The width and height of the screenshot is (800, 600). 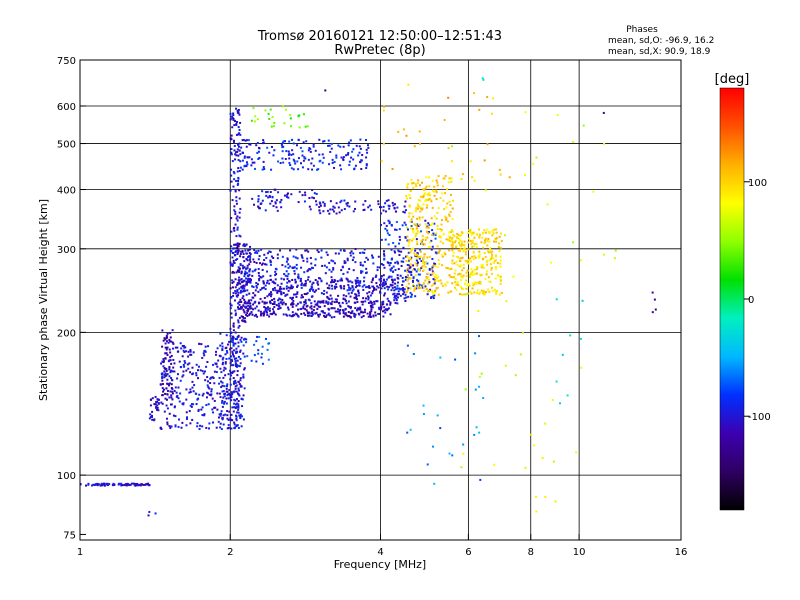 What do you see at coordinates (66, 333) in the screenshot?
I see `y-tick-label: 200` at bounding box center [66, 333].